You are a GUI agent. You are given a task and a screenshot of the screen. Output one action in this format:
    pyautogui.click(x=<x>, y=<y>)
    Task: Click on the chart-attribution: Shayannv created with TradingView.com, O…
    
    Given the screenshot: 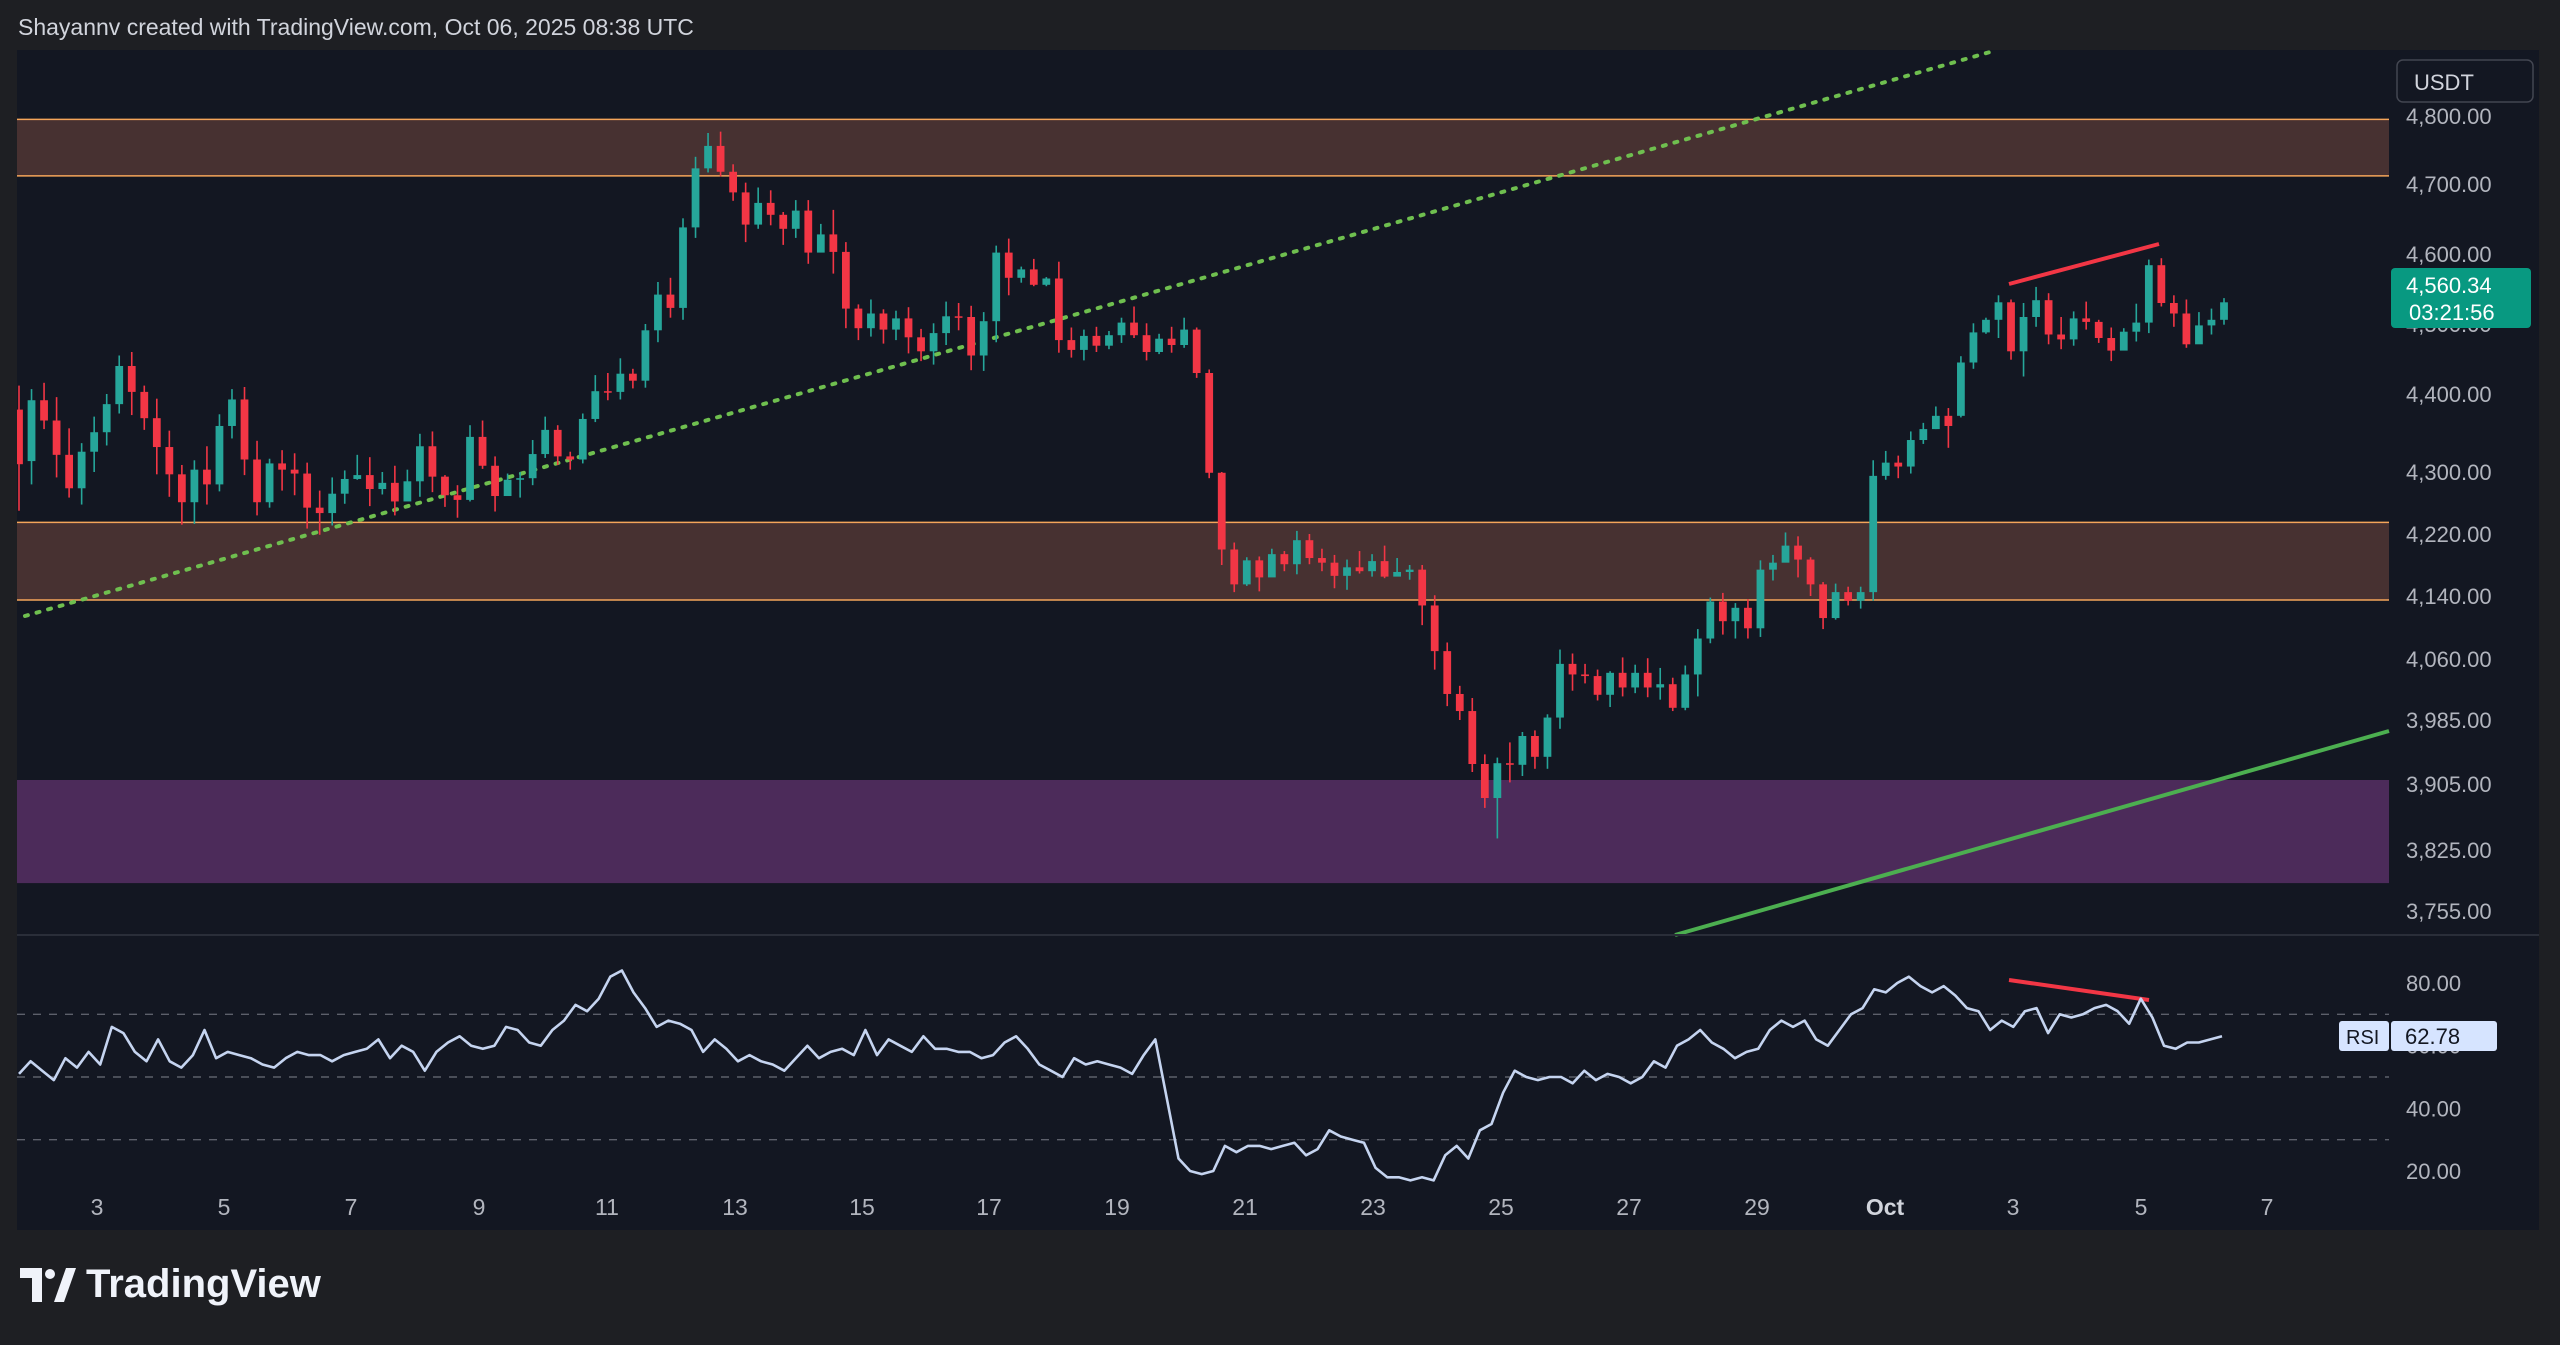 What is the action you would take?
    pyautogui.click(x=356, y=27)
    